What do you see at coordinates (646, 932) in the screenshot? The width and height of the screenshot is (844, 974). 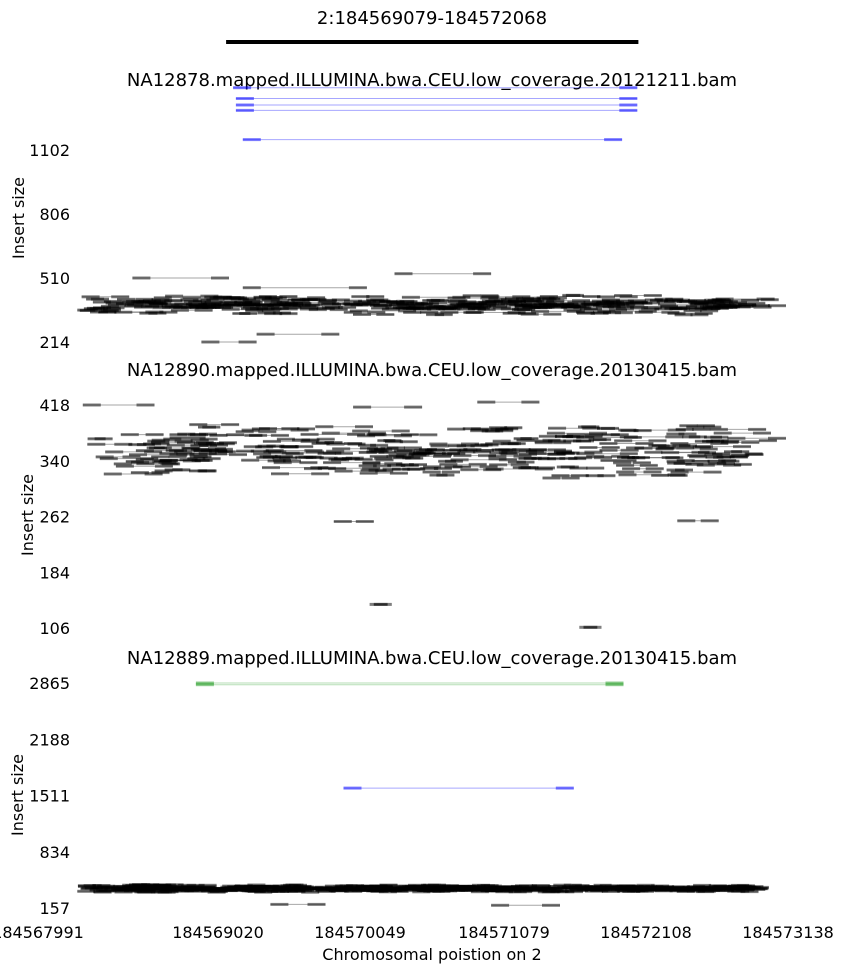 I see `x-tick-label: 184572108` at bounding box center [646, 932].